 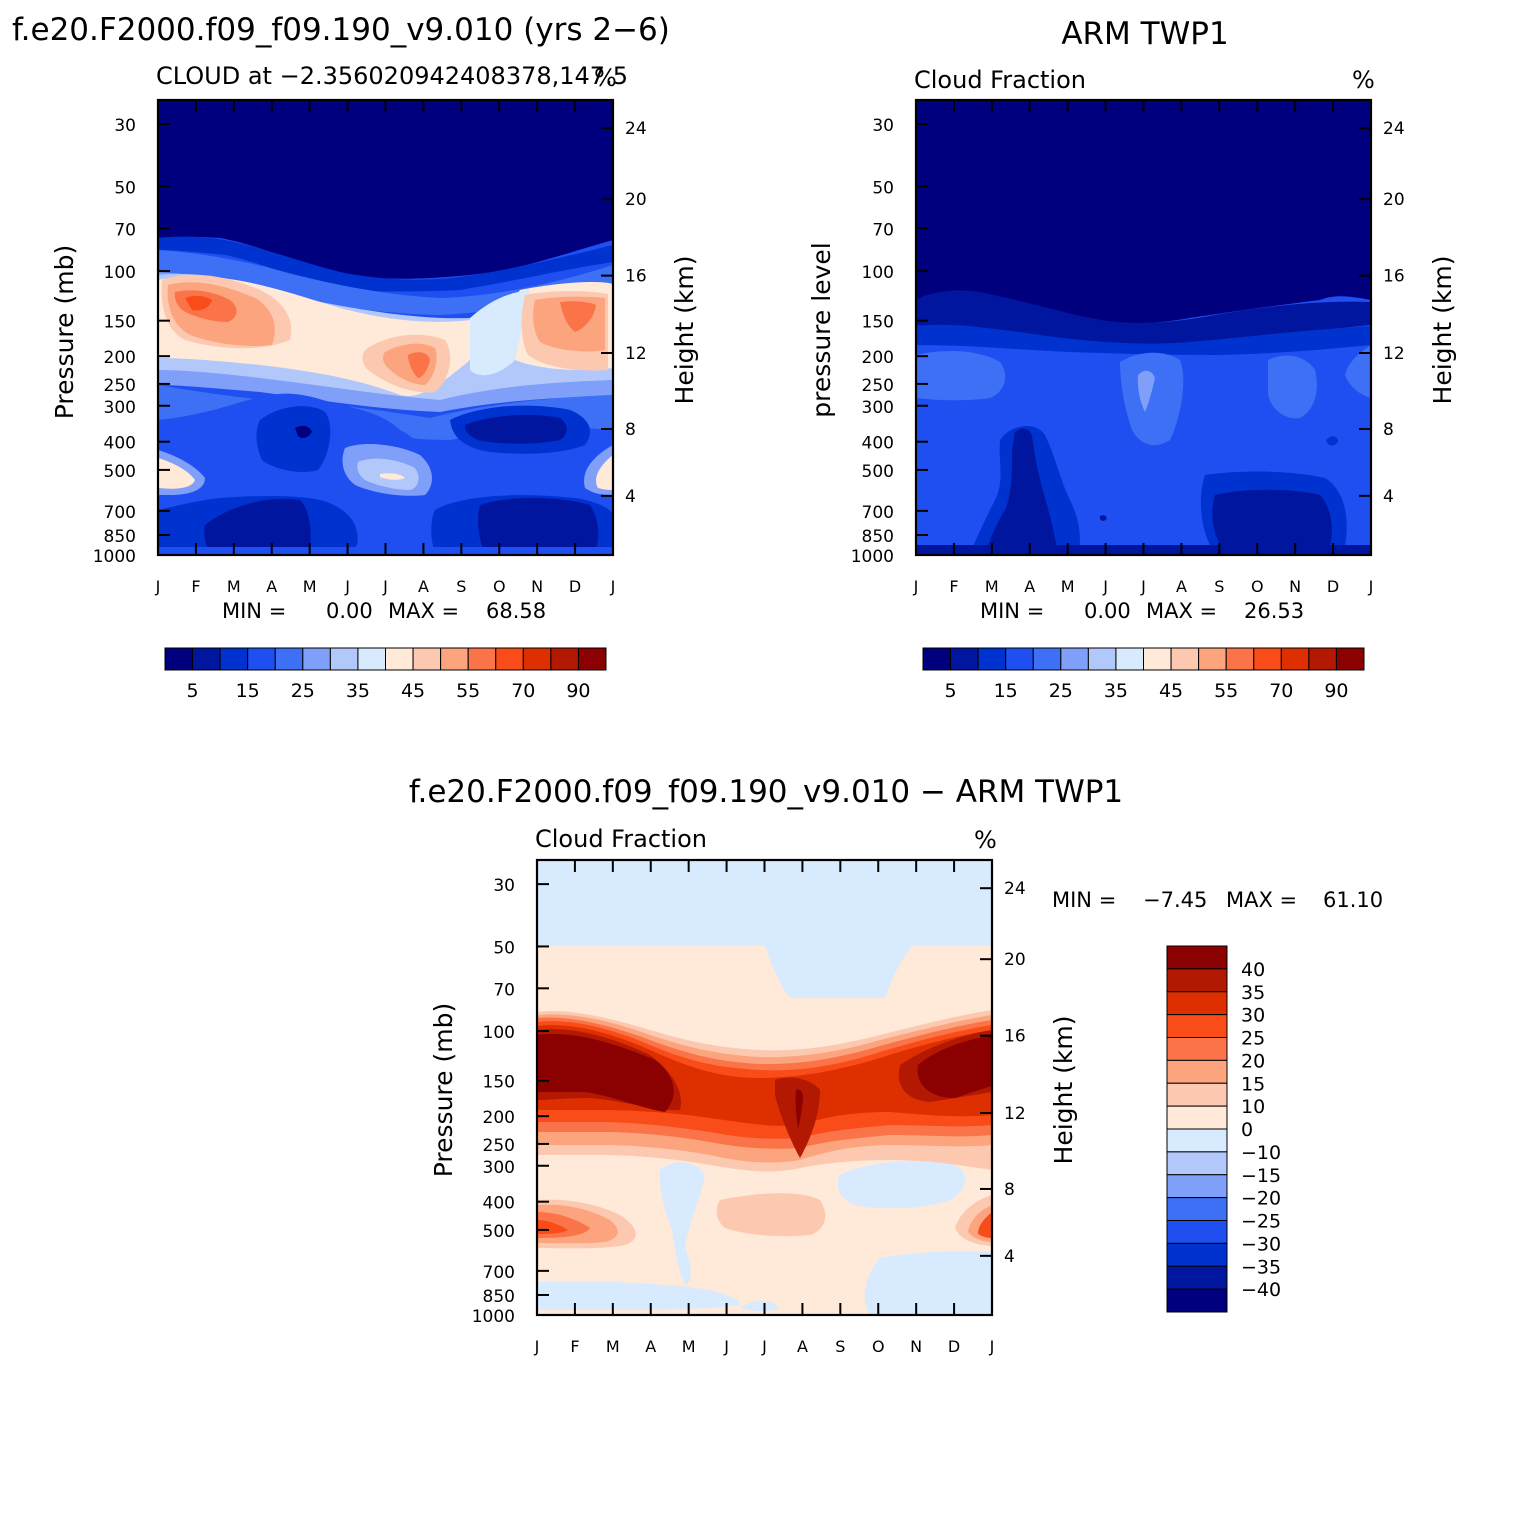 I want to click on panel-model-ylabel: Pressure (mb), so click(x=64, y=332).